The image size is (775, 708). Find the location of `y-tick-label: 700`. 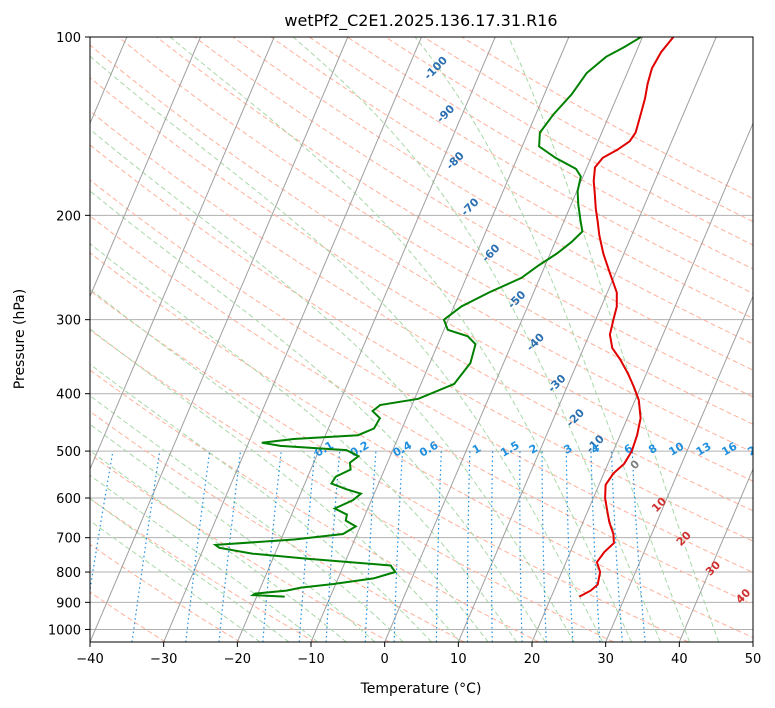

y-tick-label: 700 is located at coordinates (68, 539).